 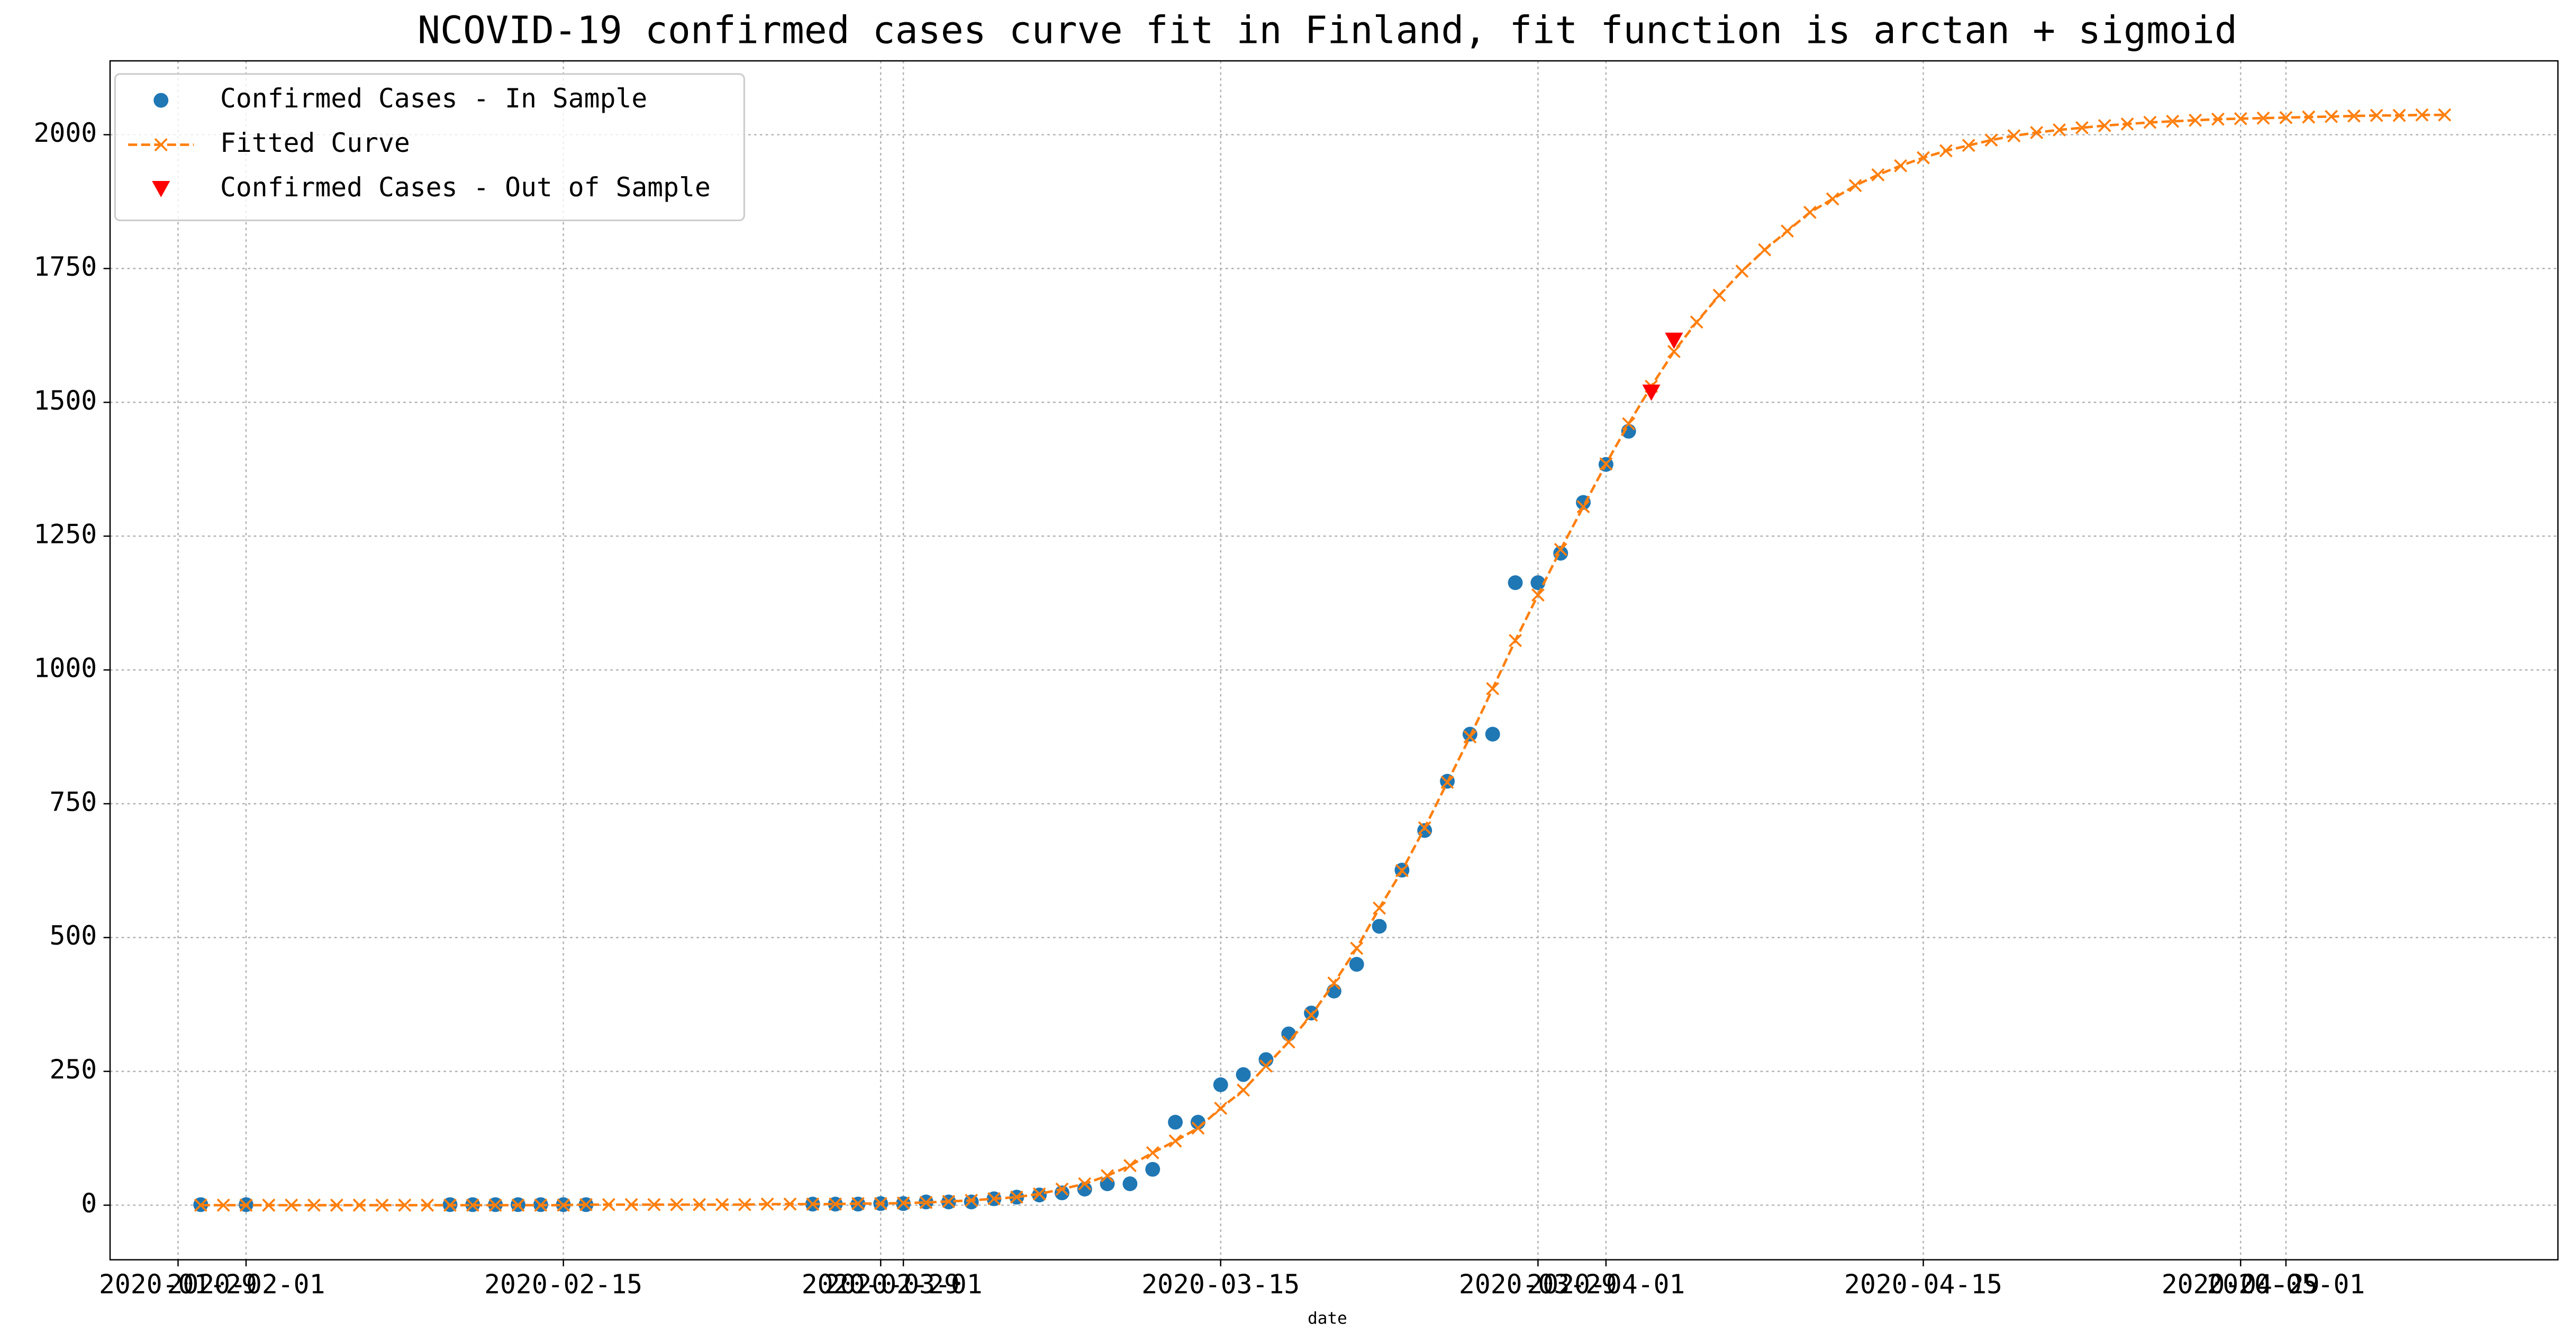 I want to click on y-tick-label: 1000, so click(x=65, y=667).